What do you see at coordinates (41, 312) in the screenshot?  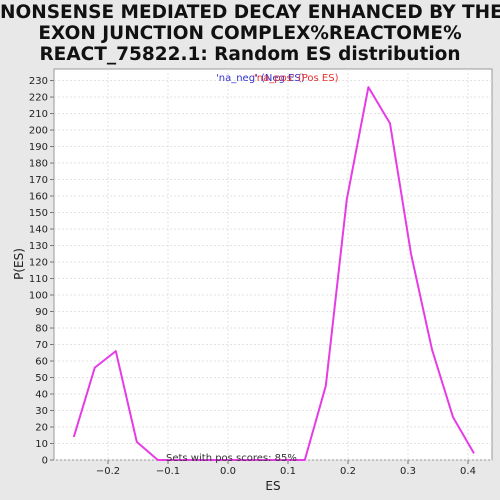 I see `y-tick-label: 90` at bounding box center [41, 312].